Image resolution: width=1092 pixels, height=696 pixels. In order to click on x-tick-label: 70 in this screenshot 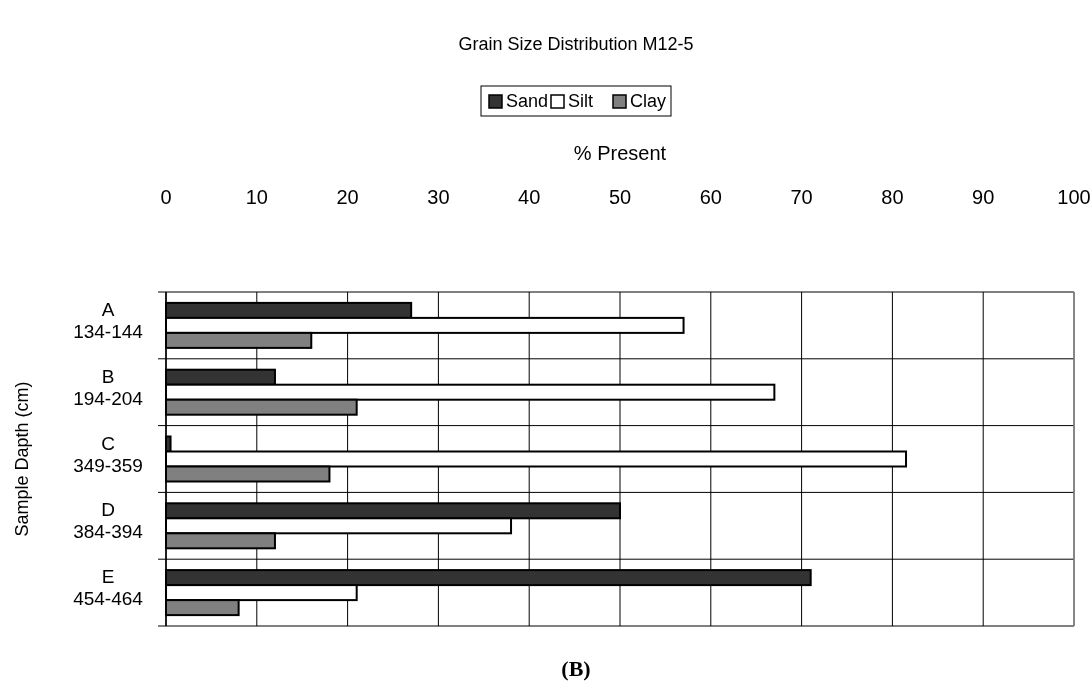, I will do `click(801, 197)`.